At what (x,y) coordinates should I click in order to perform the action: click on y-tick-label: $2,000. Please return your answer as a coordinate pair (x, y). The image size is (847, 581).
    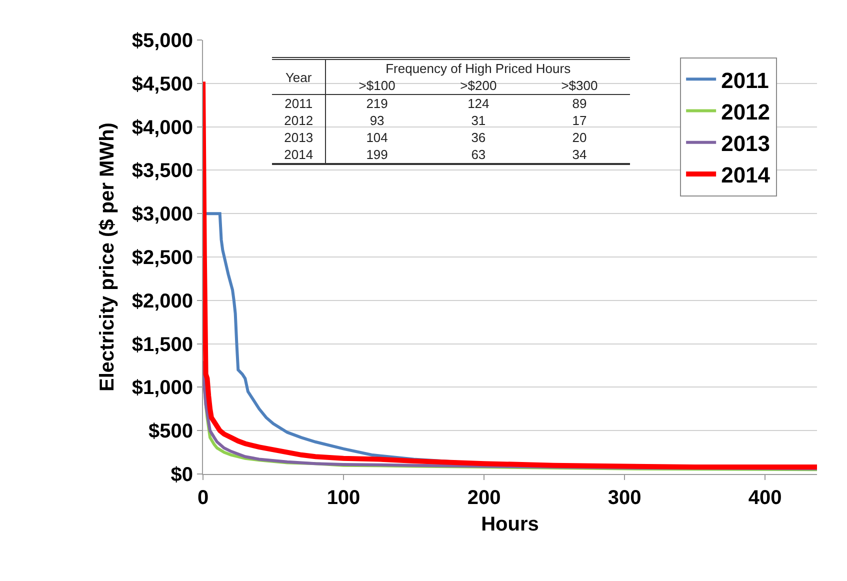
    Looking at the image, I should click on (162, 301).